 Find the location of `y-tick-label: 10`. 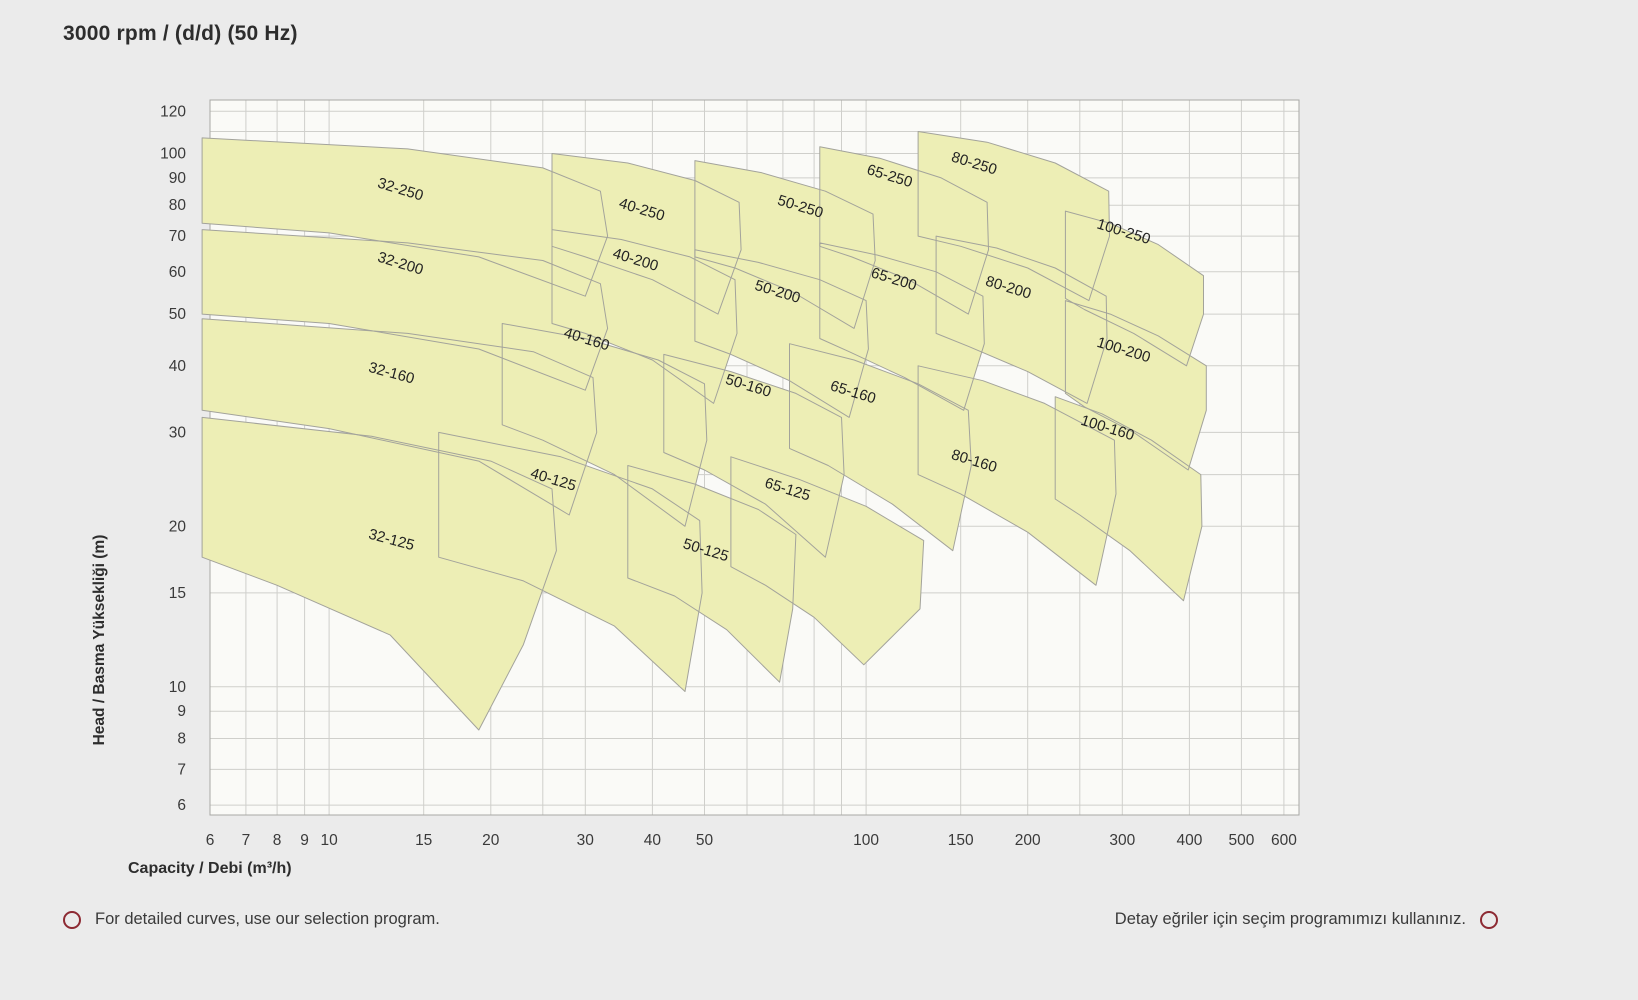

y-tick-label: 10 is located at coordinates (178, 687).